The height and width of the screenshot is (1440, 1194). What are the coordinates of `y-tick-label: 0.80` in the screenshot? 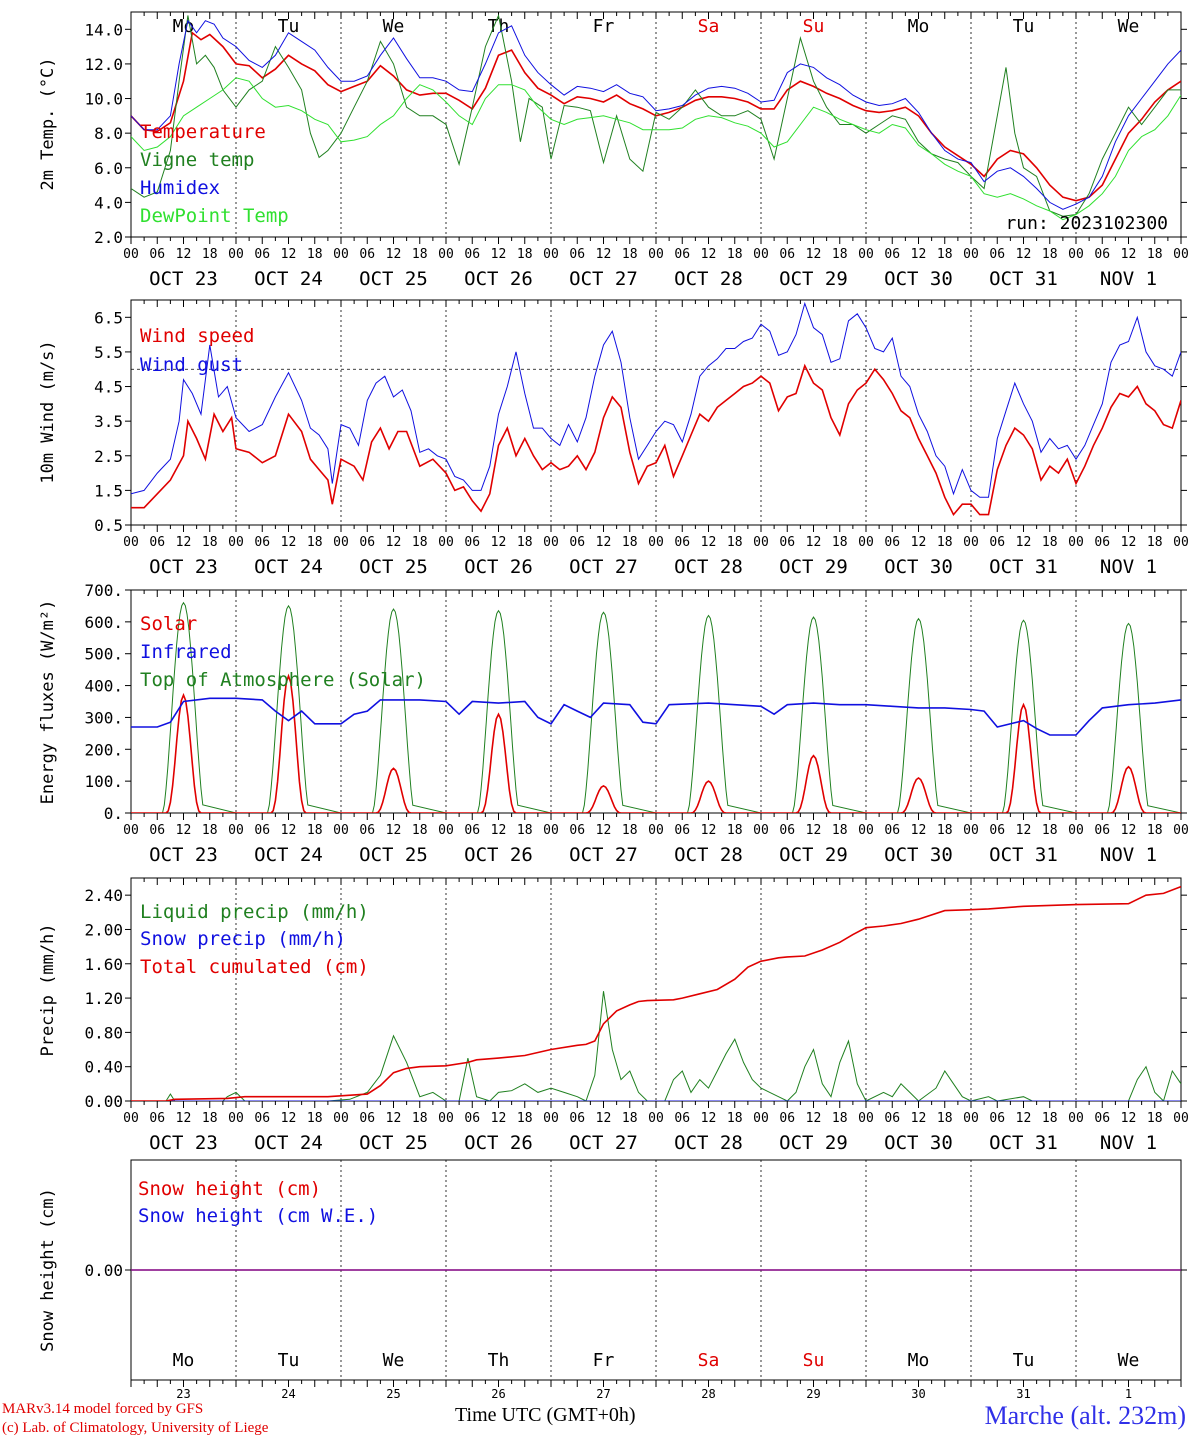 It's located at (103, 1032).